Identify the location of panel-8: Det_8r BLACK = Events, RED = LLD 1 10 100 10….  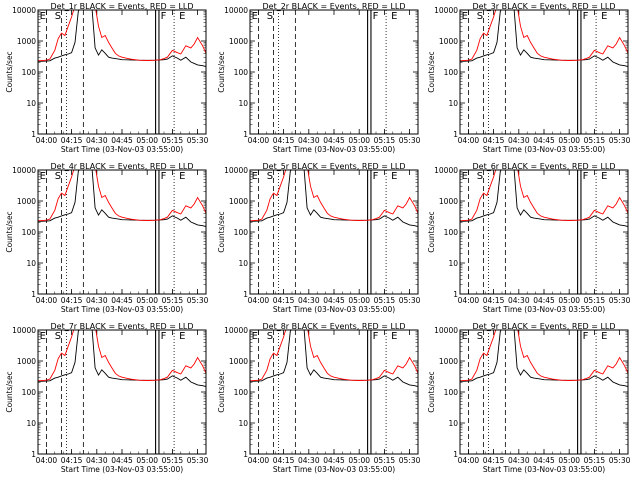
(319, 398).